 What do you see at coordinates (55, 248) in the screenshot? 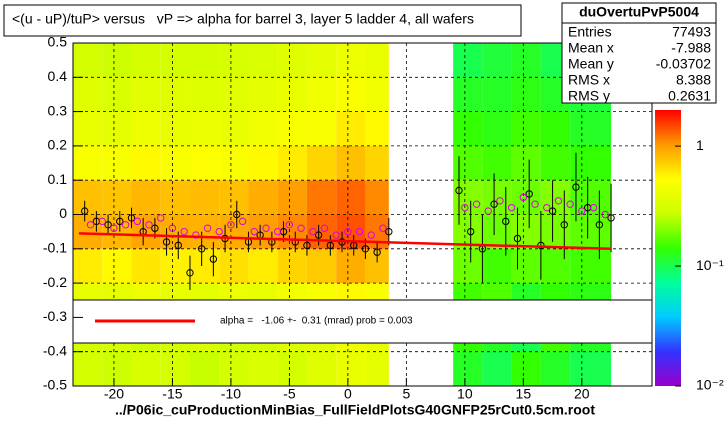
I see `y-tick-label: -0.1` at bounding box center [55, 248].